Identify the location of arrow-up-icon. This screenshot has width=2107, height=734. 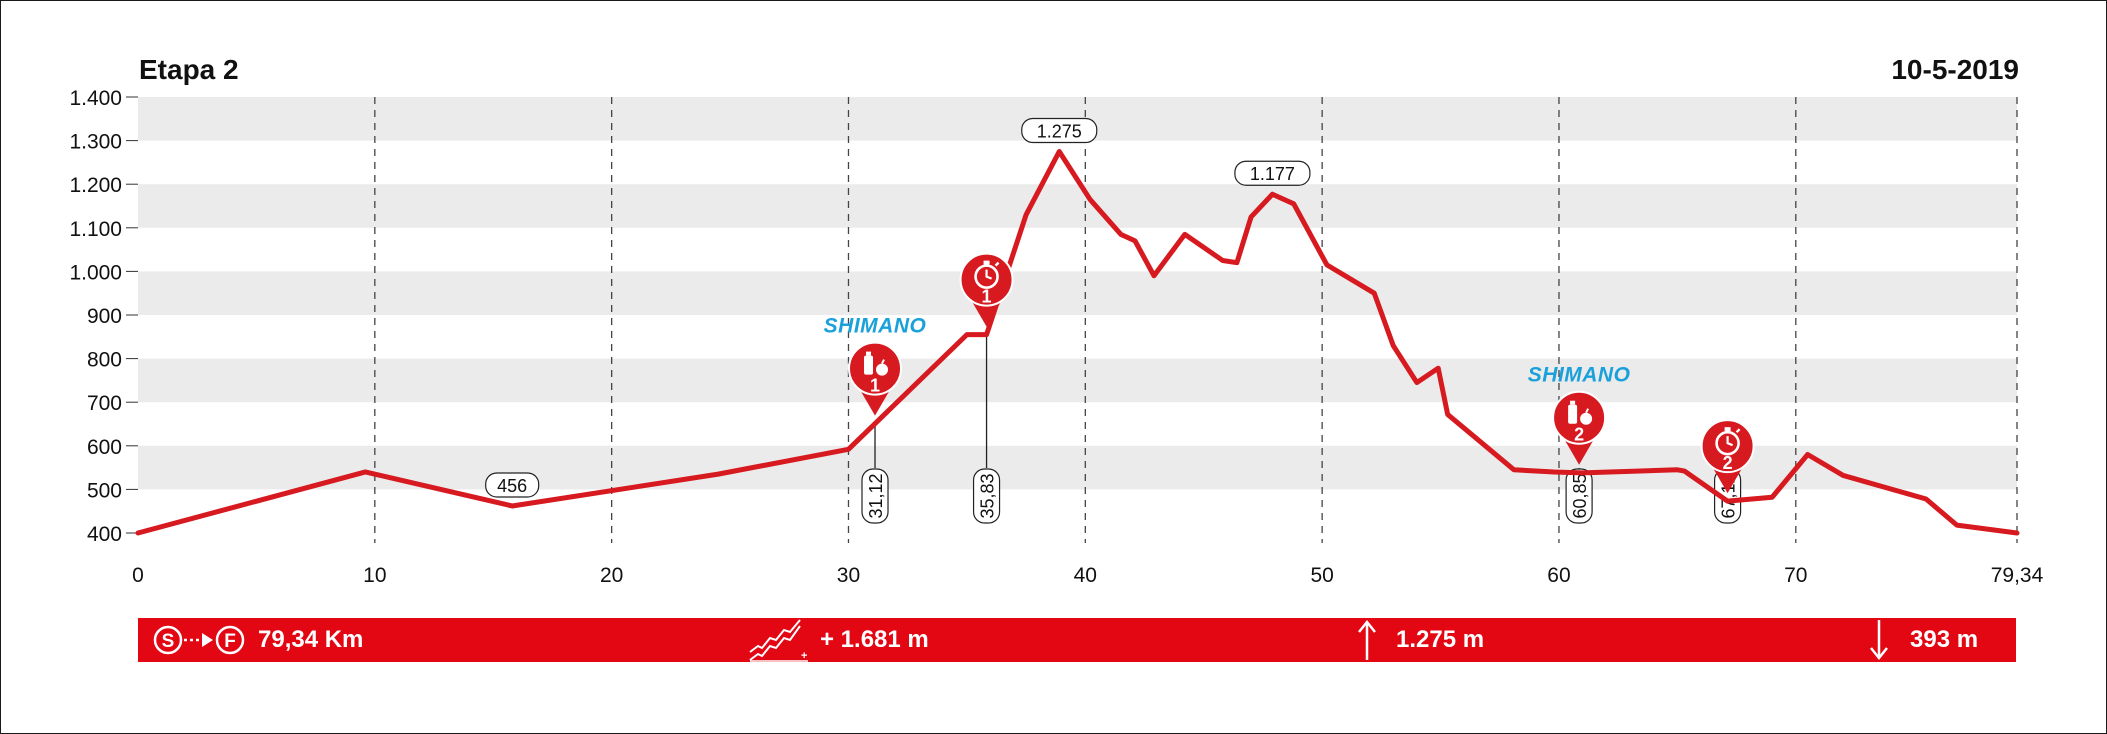
(1367, 639).